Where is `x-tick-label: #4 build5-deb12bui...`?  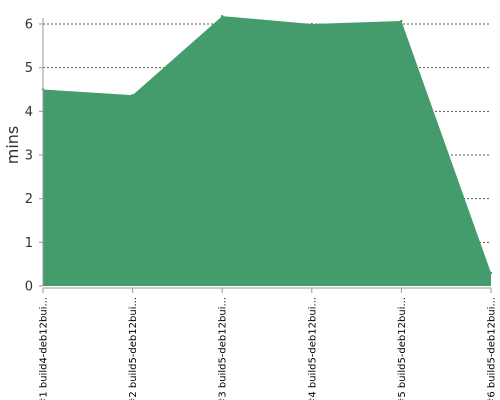
x-tick-label: #4 build5-deb12bui... is located at coordinates (312, 348).